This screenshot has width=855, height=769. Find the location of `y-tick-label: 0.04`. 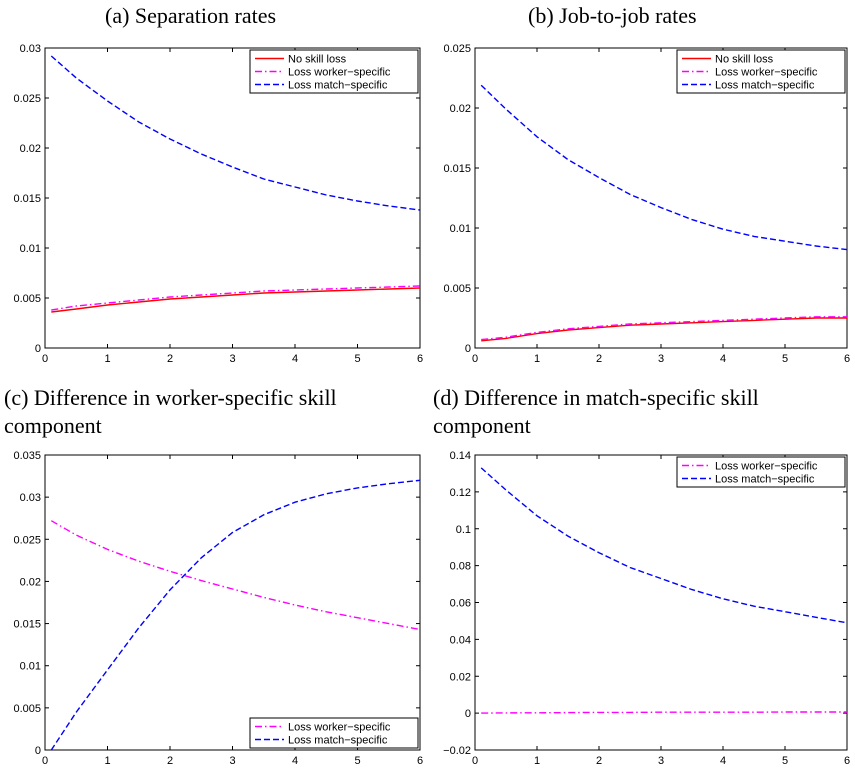

y-tick-label: 0.04 is located at coordinates (460, 640).